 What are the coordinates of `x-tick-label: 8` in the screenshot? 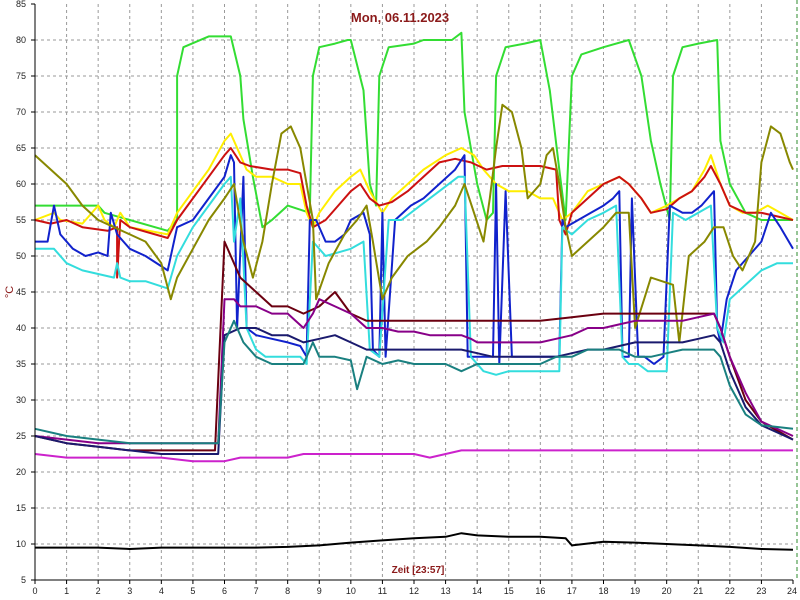 It's located at (287, 591).